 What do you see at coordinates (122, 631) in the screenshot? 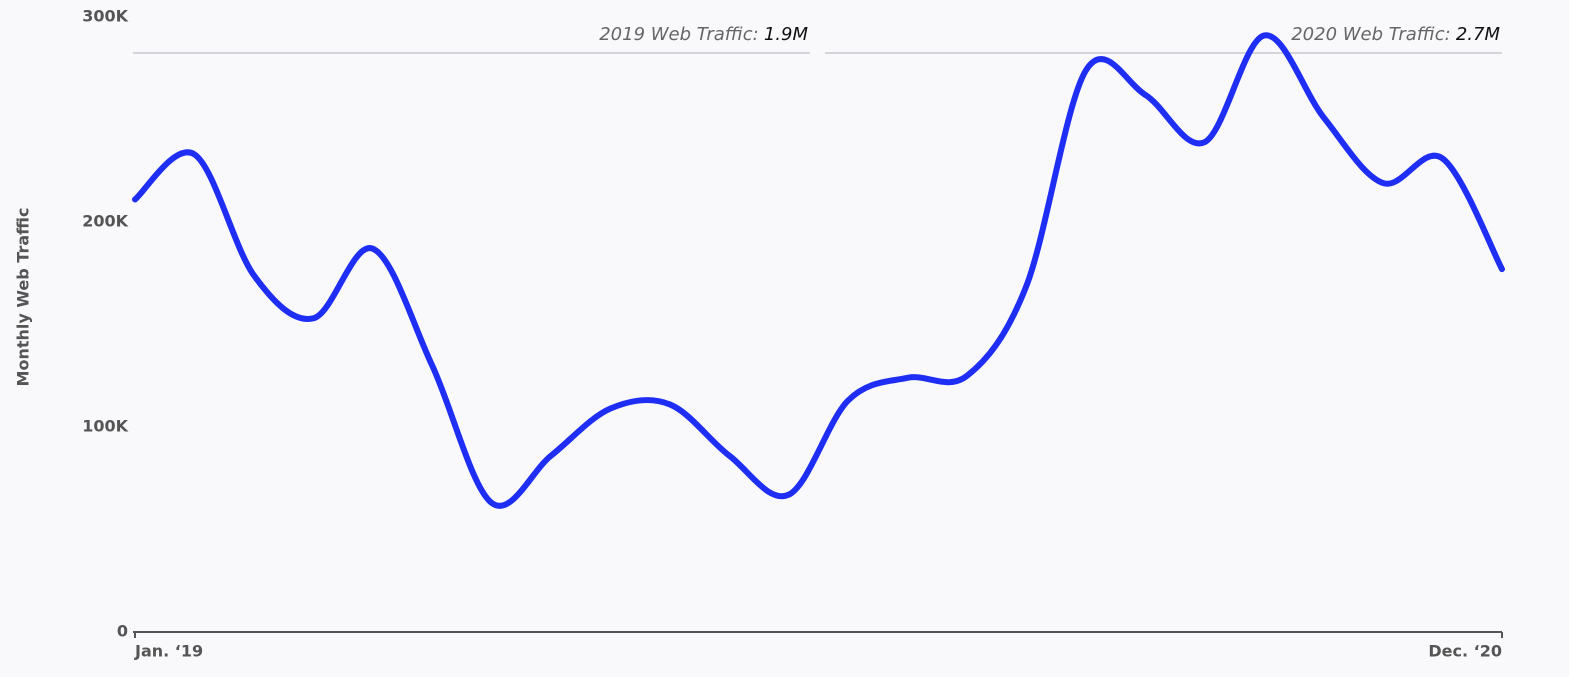
I see `y-tick-label: 0` at bounding box center [122, 631].